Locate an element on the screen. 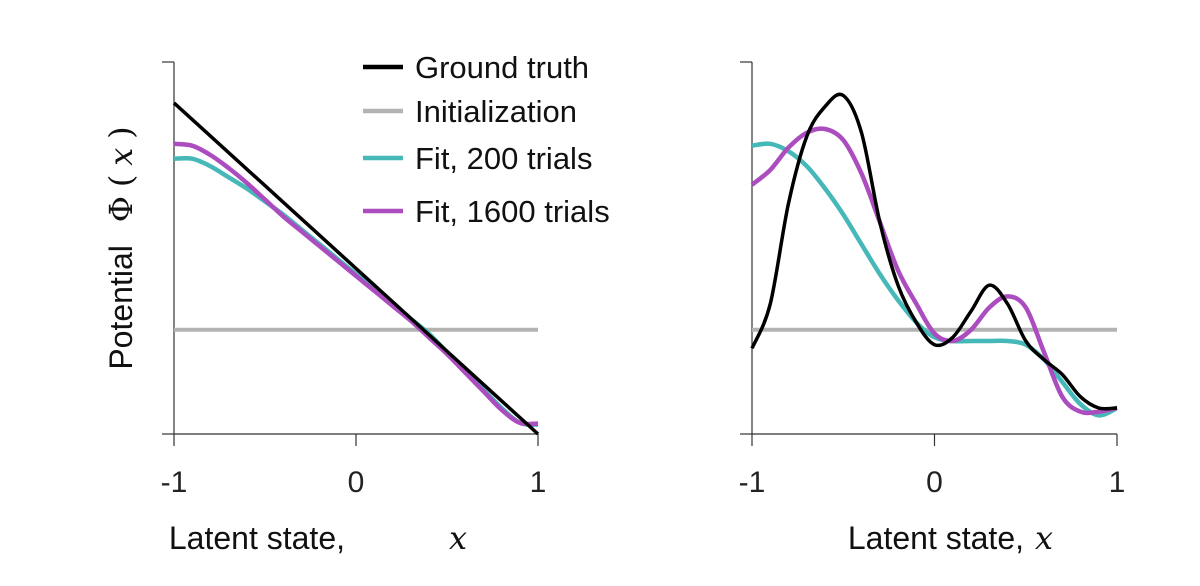  left-x-tick-label-1: 1 is located at coordinates (538, 482).